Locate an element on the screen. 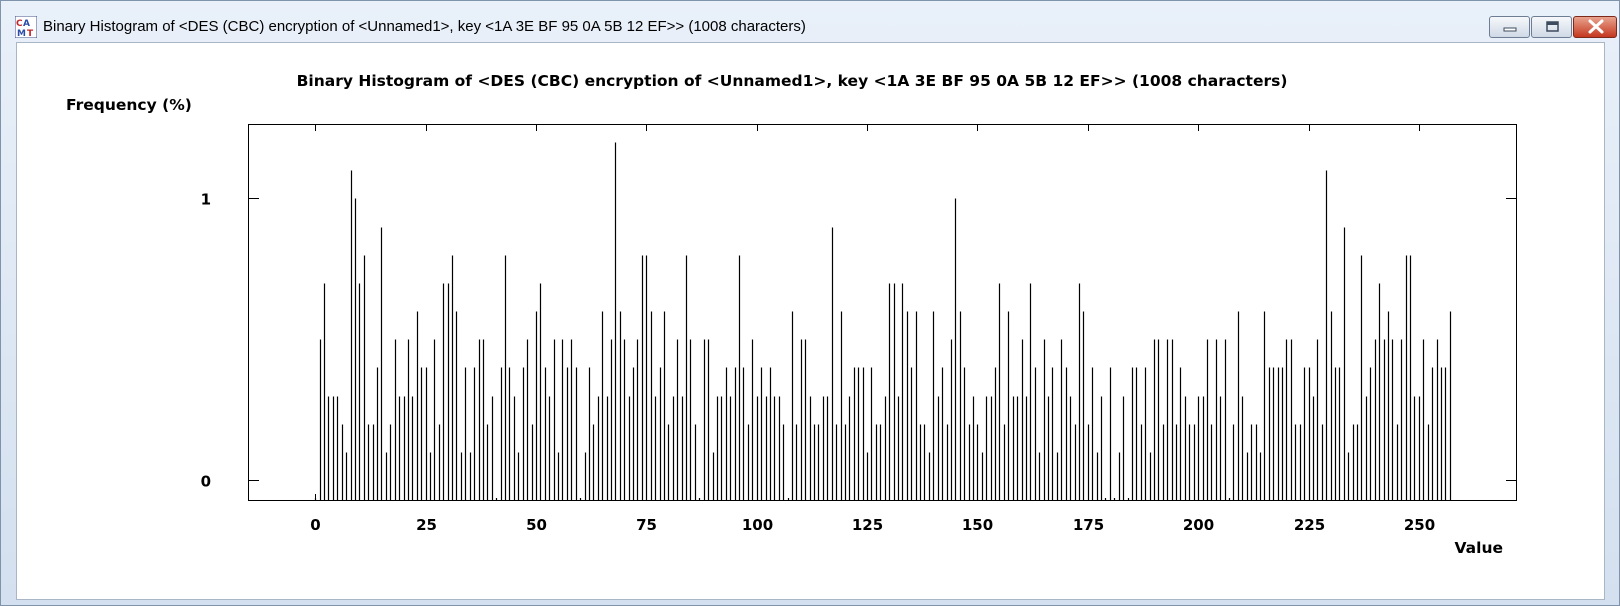  maximize-icon is located at coordinates (1552, 26).